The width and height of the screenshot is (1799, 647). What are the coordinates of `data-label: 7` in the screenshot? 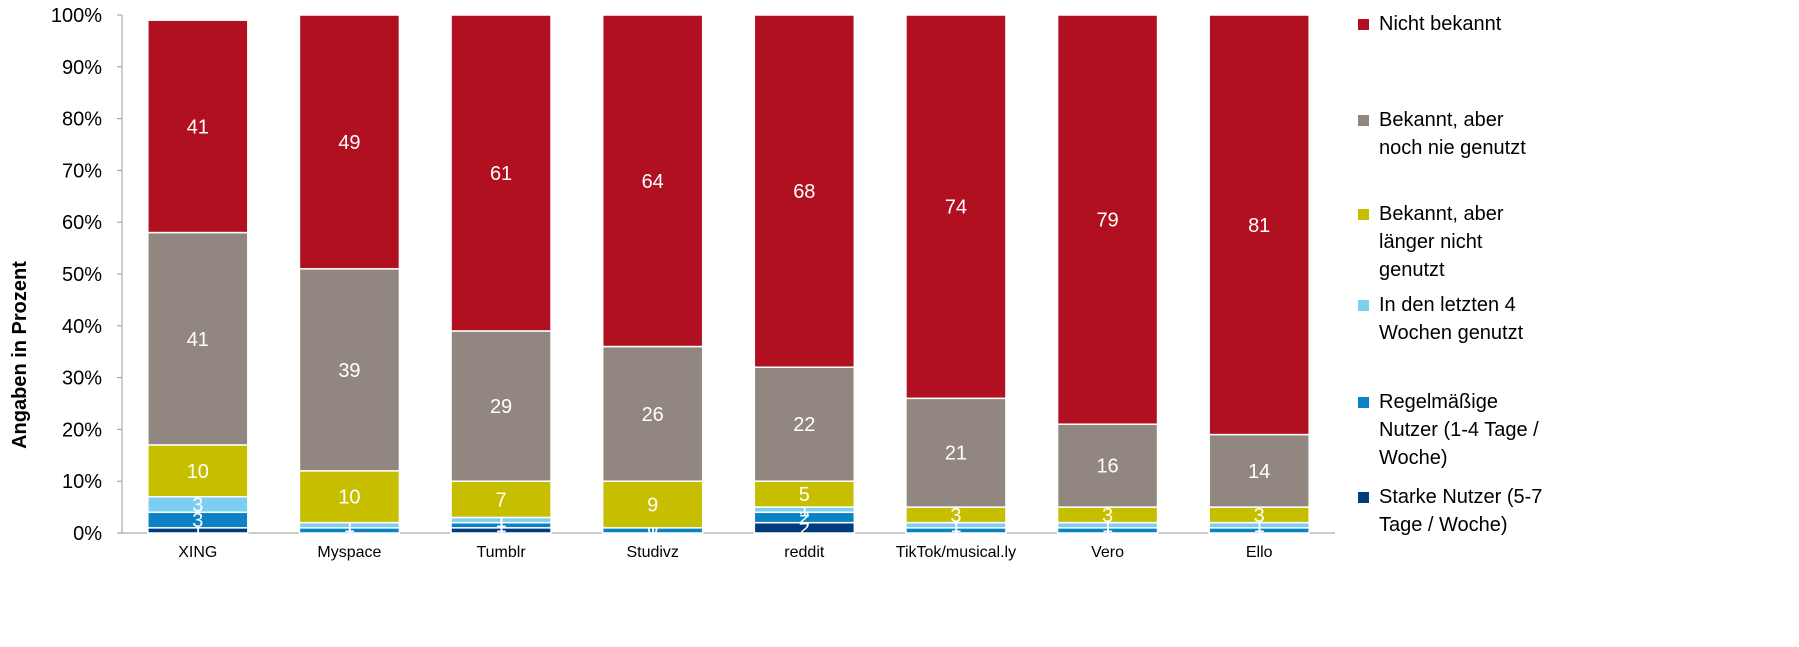 It's located at (501, 500).